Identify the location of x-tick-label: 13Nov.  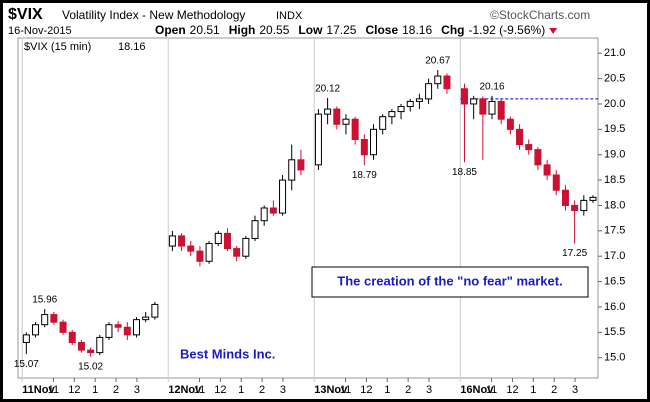
(331, 390).